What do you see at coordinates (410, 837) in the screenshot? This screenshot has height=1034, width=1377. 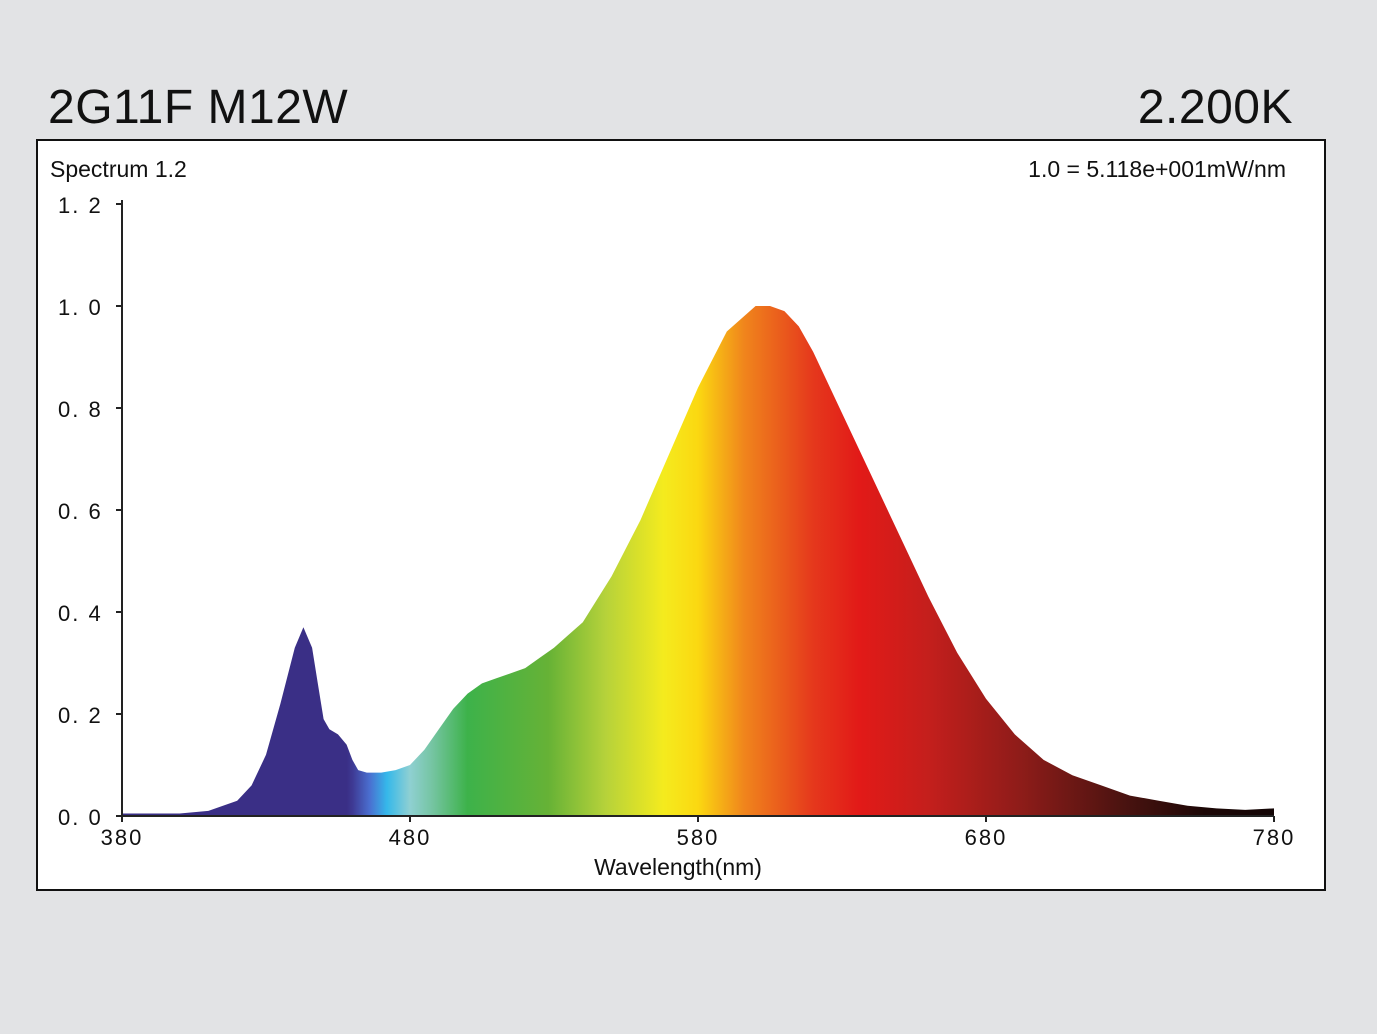 I see `x-tick-label: 480` at bounding box center [410, 837].